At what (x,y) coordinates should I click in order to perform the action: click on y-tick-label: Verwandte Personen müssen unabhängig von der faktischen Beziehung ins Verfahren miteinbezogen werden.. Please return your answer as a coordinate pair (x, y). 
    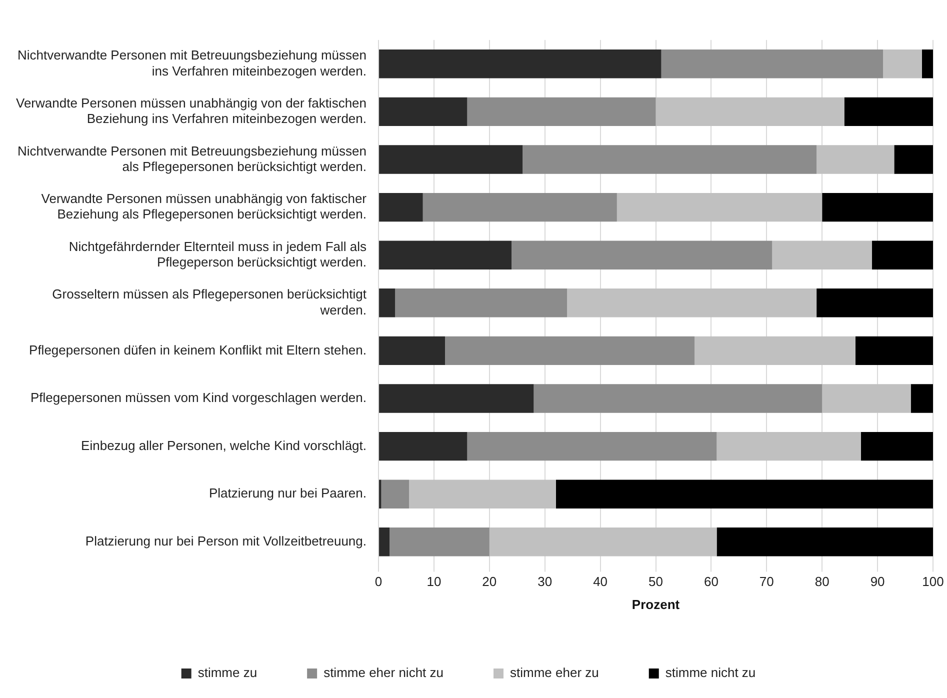
    Looking at the image, I should click on (191, 110).